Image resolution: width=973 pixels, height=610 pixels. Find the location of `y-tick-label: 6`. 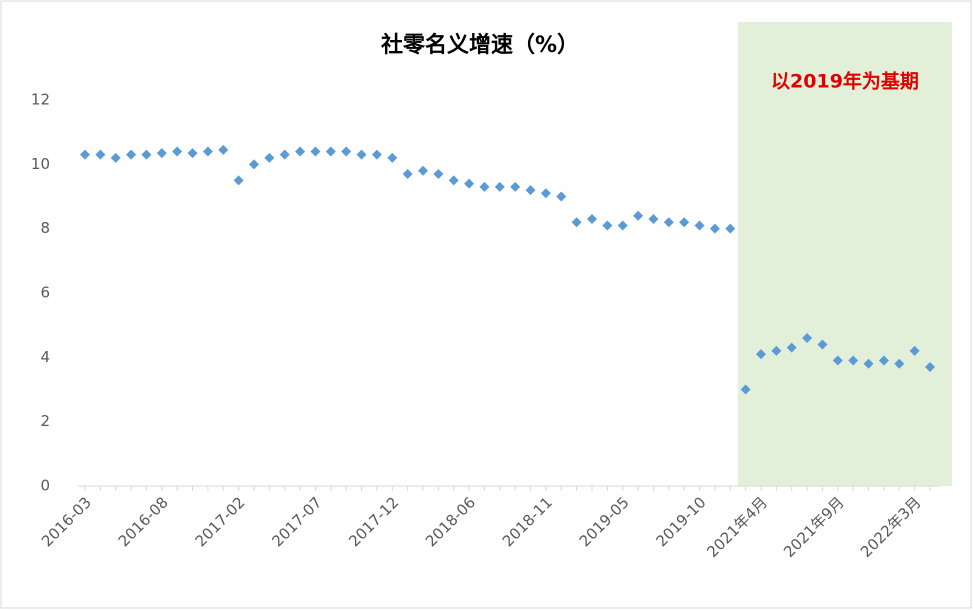

y-tick-label: 6 is located at coordinates (45, 293).